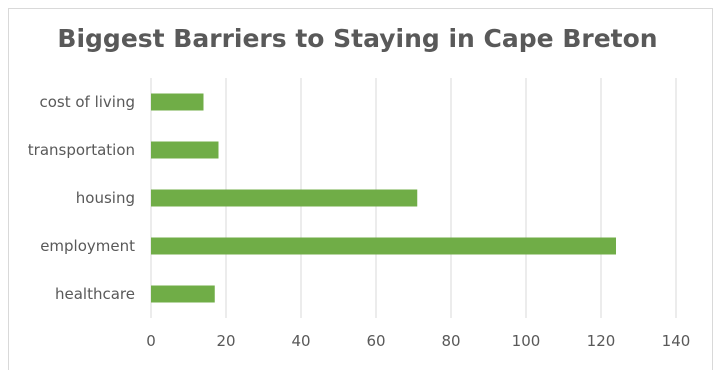 This screenshot has width=715, height=370. Describe the element at coordinates (177, 102) in the screenshot. I see `bar-cost-of-living` at that location.